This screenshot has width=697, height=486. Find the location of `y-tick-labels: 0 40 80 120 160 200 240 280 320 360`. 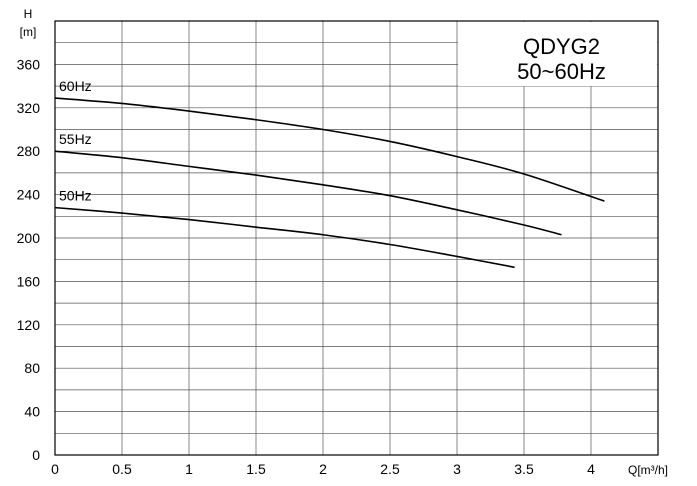

y-tick-labels: 0 40 80 120 160 200 240 280 320 360 is located at coordinates (29, 259).